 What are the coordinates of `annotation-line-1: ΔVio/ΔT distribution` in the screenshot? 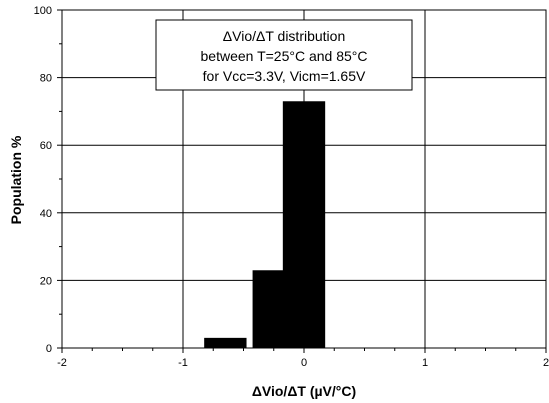 It's located at (284, 36).